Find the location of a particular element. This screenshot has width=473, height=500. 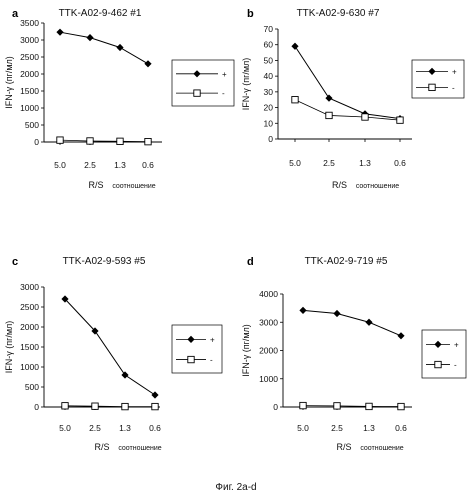

chart-title: TTK-A02-9-630 #7 is located at coordinates (338, 13).